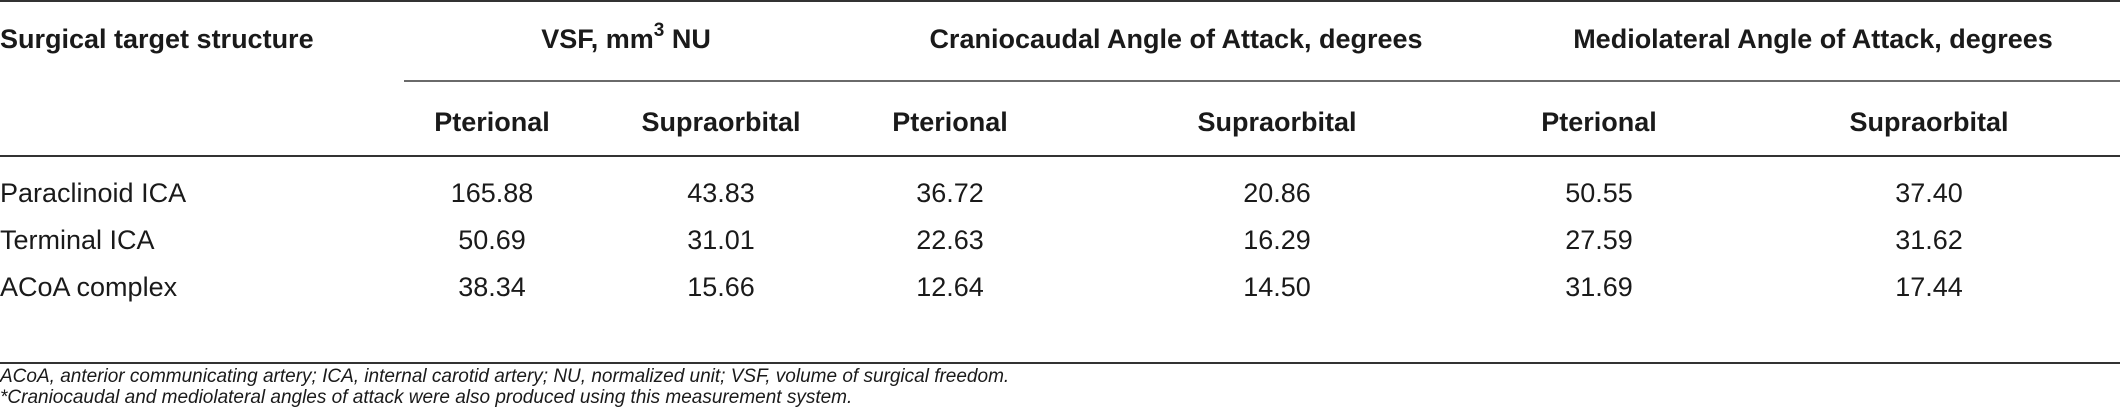 This screenshot has height=410, width=2120. What do you see at coordinates (157, 39) in the screenshot?
I see `row-header-label: Surgical target structure` at bounding box center [157, 39].